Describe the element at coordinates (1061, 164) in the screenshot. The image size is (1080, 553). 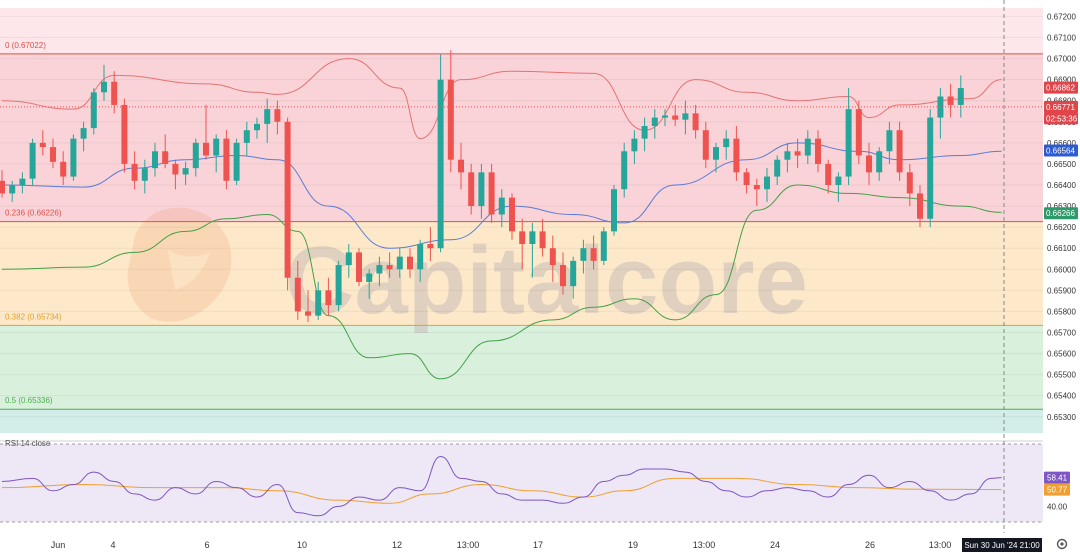
I see `price-tick-label: 0.66500` at that location.